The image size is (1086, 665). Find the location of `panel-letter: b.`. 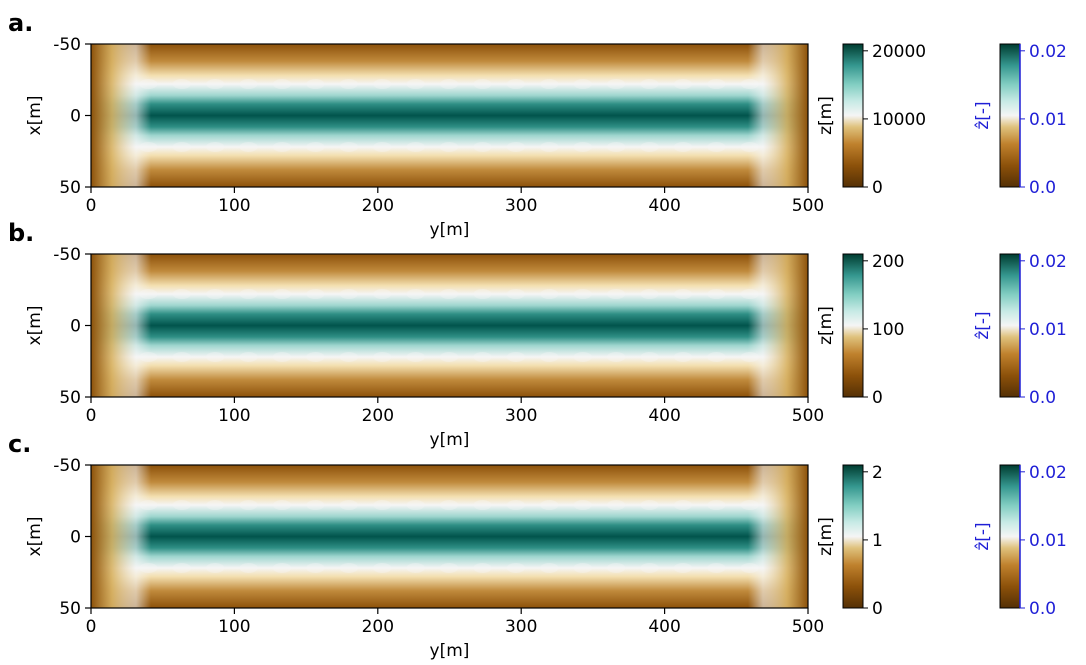

panel-letter: b. is located at coordinates (21, 233).